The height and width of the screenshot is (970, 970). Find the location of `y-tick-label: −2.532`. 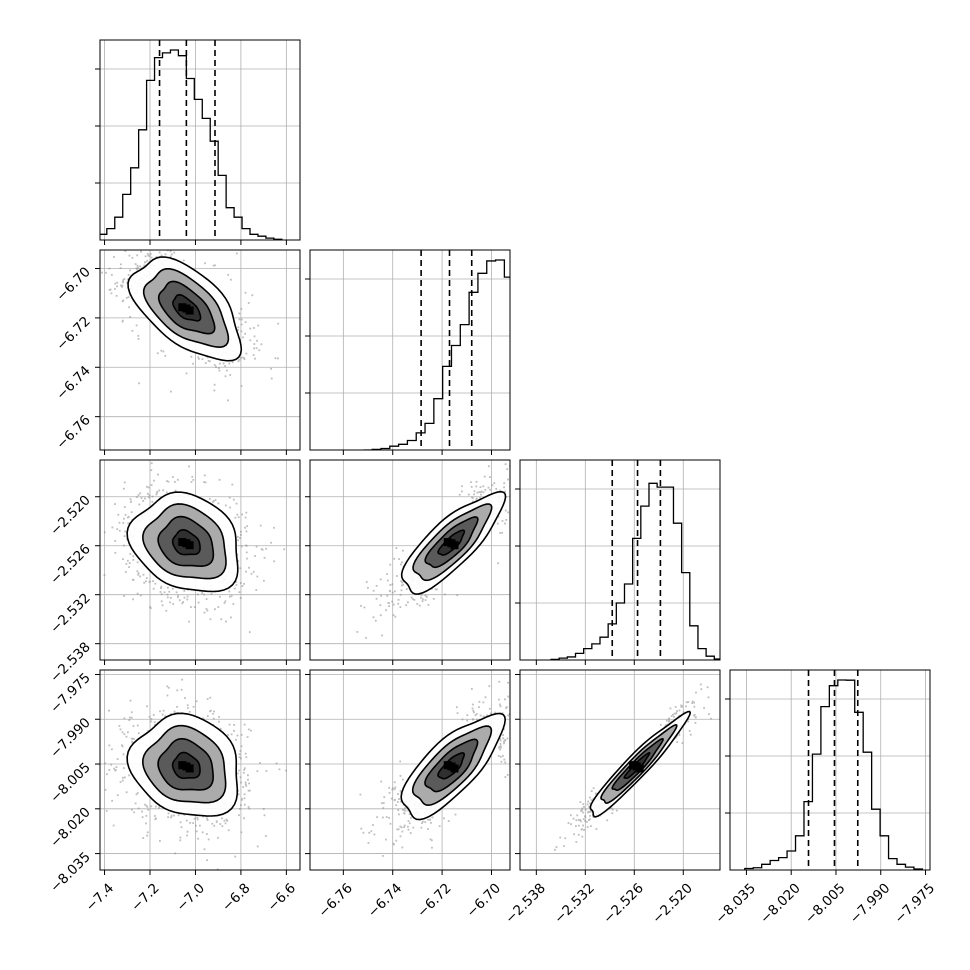

y-tick-label: −2.532 is located at coordinates (70, 613).